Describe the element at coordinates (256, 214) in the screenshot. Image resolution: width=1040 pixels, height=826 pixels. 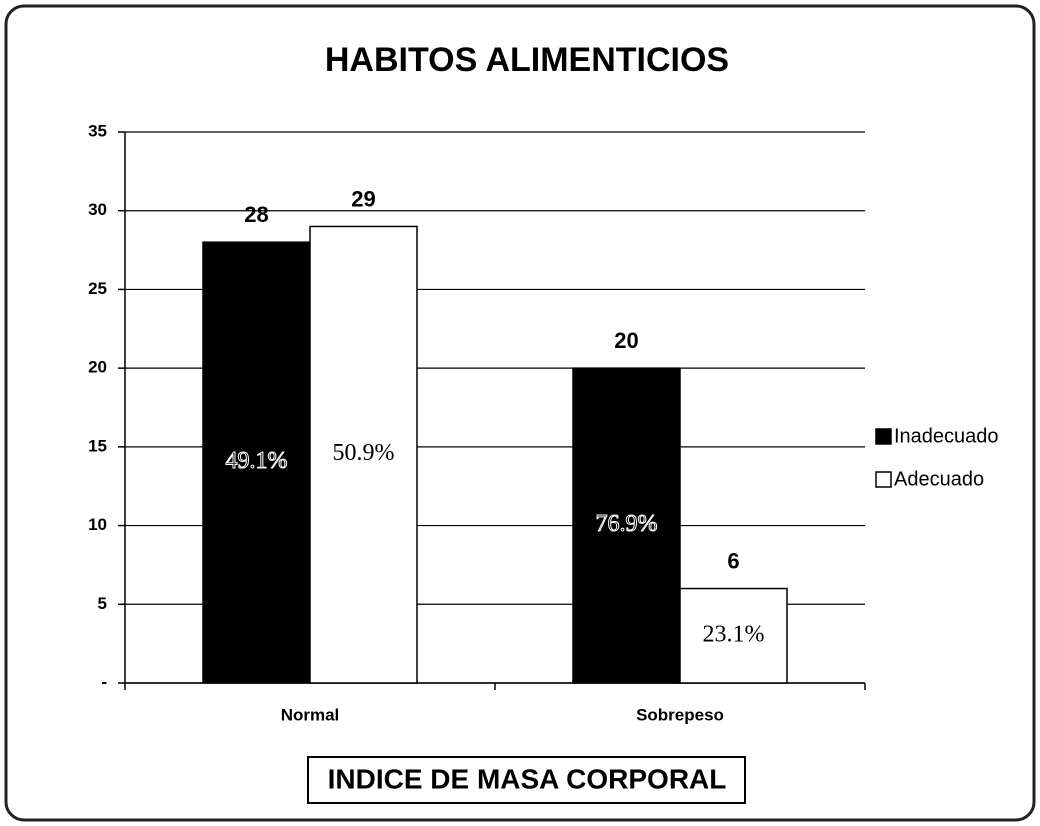
I see `data-label: 28` at that location.